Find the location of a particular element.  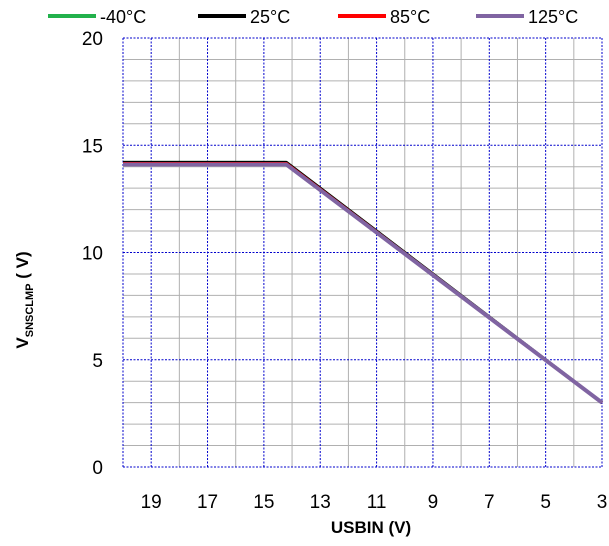

x-tick-label: 11 is located at coordinates (377, 502).